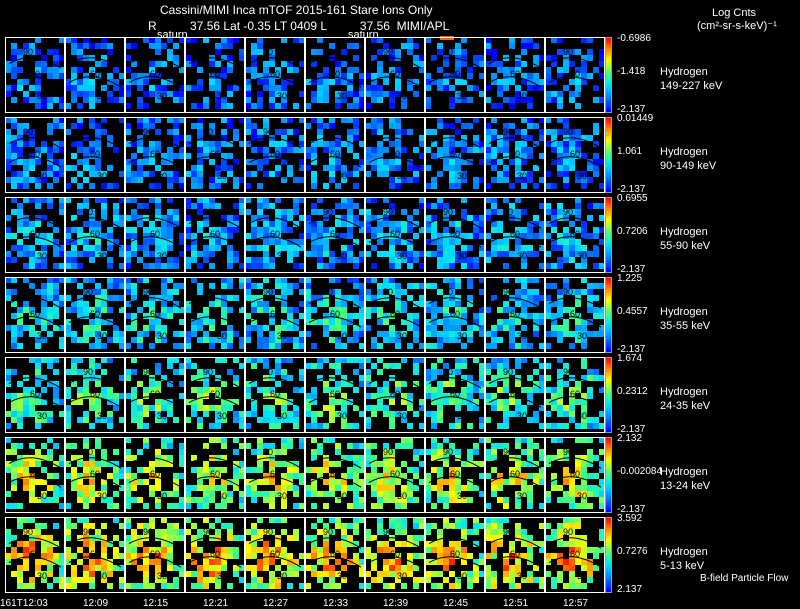 Image resolution: width=800 pixels, height=609 pixels. I want to click on panel-border, so click(155, 555).